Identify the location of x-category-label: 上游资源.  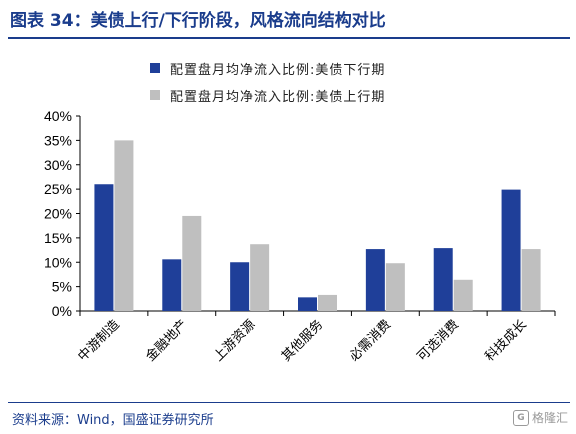
(234, 340).